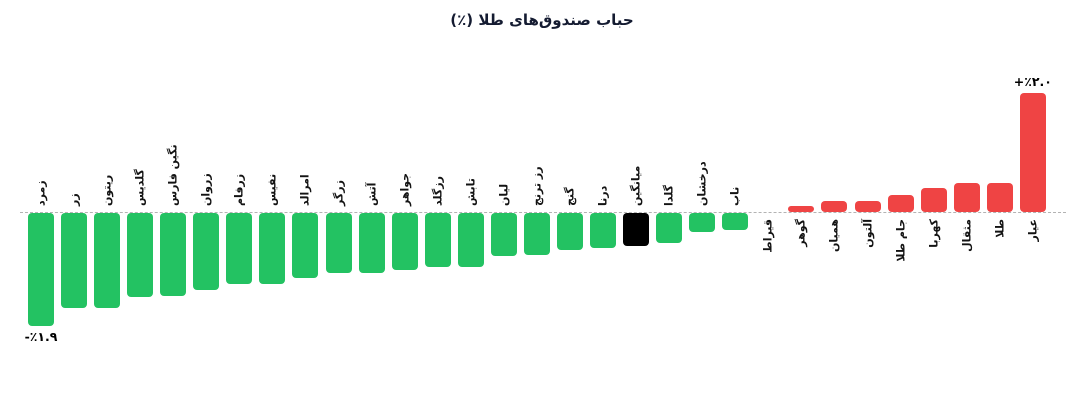 The width and height of the screenshot is (1084, 406). What do you see at coordinates (702, 183) in the screenshot?
I see `bar-label: درخشان` at bounding box center [702, 183].